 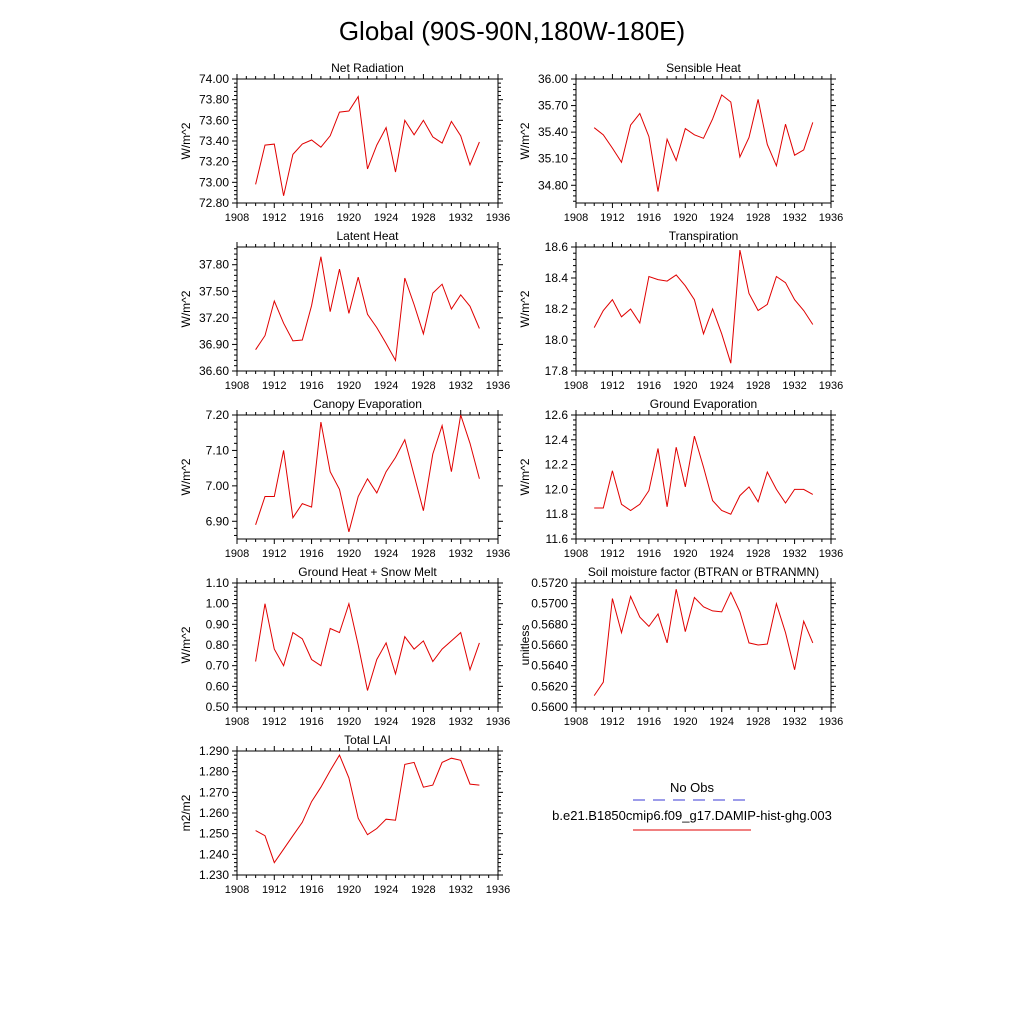 What do you see at coordinates (553, 159) in the screenshot?
I see `y-tick-label: 35.10` at bounding box center [553, 159].